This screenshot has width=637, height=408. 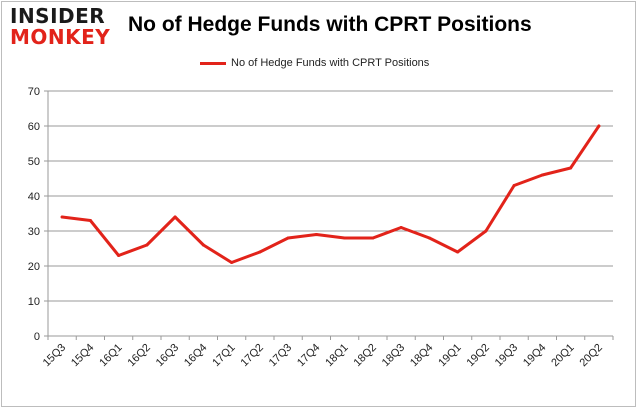 What do you see at coordinates (394, 356) in the screenshot?
I see `x-tick-label-18Q3: 18Q3` at bounding box center [394, 356].